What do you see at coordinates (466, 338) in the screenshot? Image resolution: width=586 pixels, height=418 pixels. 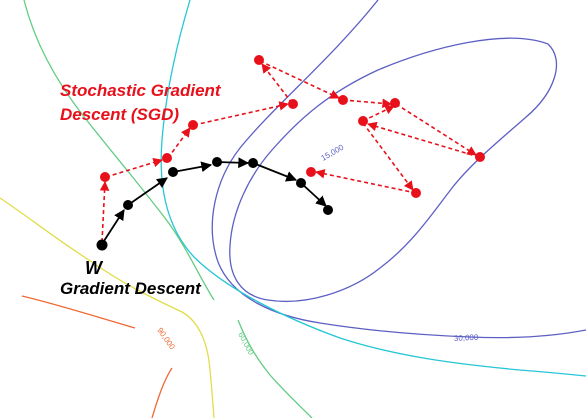 I see `contour-label-30000: 30,000` at bounding box center [466, 338].